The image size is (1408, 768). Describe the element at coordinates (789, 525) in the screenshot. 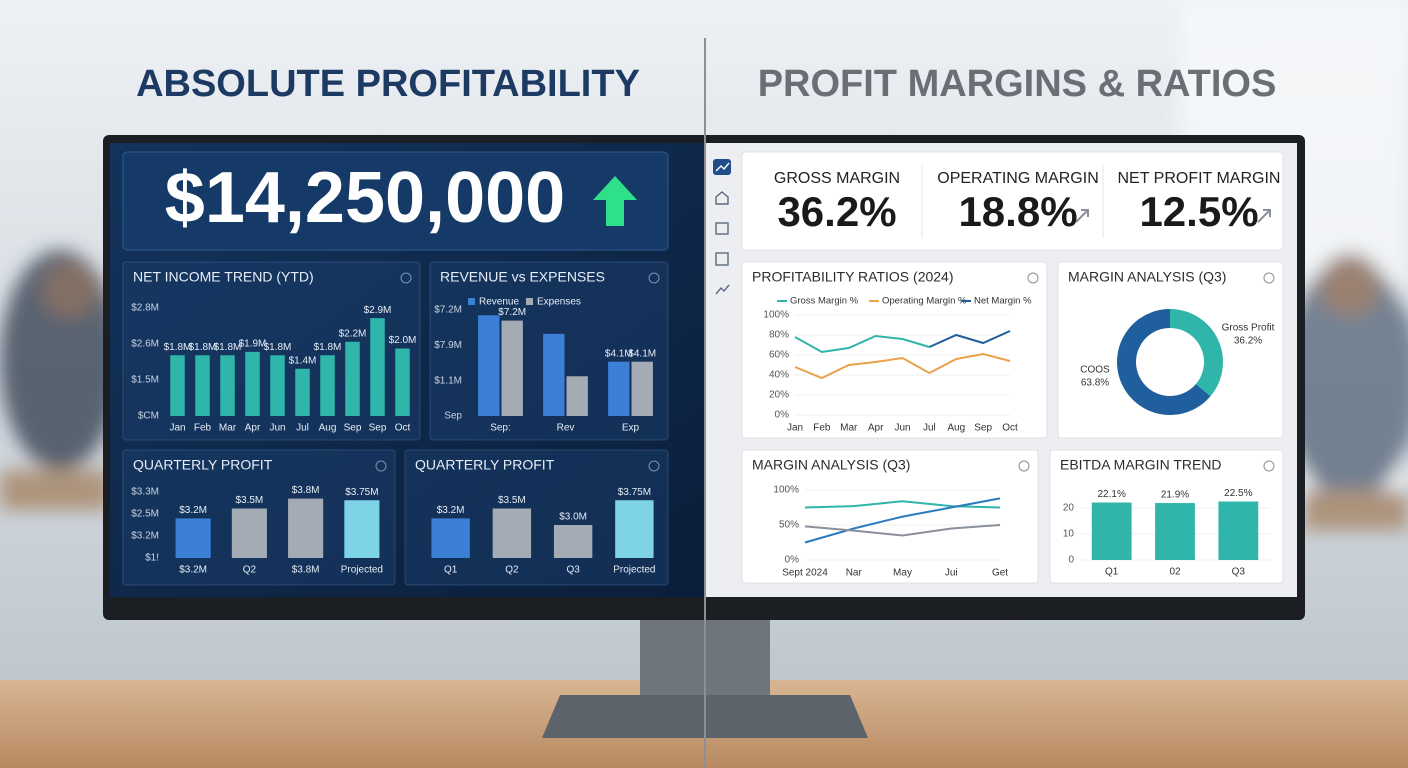

I see `y-tick-label: 50%` at that location.